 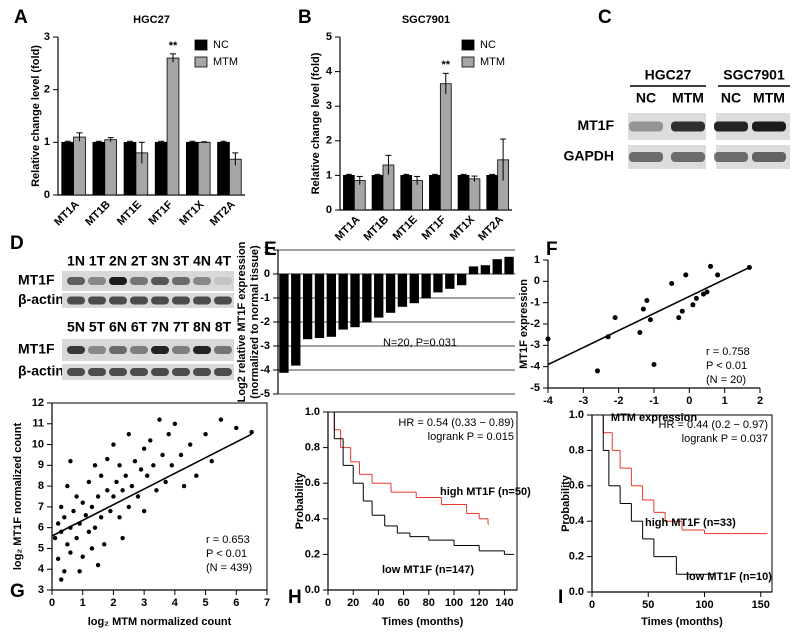 I want to click on y-axis-label: MT1F expression, so click(x=524, y=324).